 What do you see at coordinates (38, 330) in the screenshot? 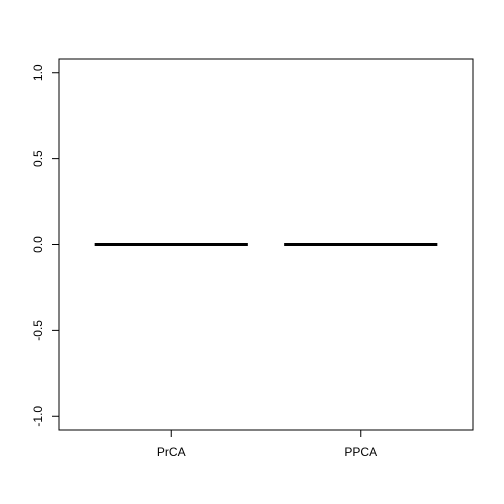
I see `y-tick-label: -0.5` at bounding box center [38, 330].